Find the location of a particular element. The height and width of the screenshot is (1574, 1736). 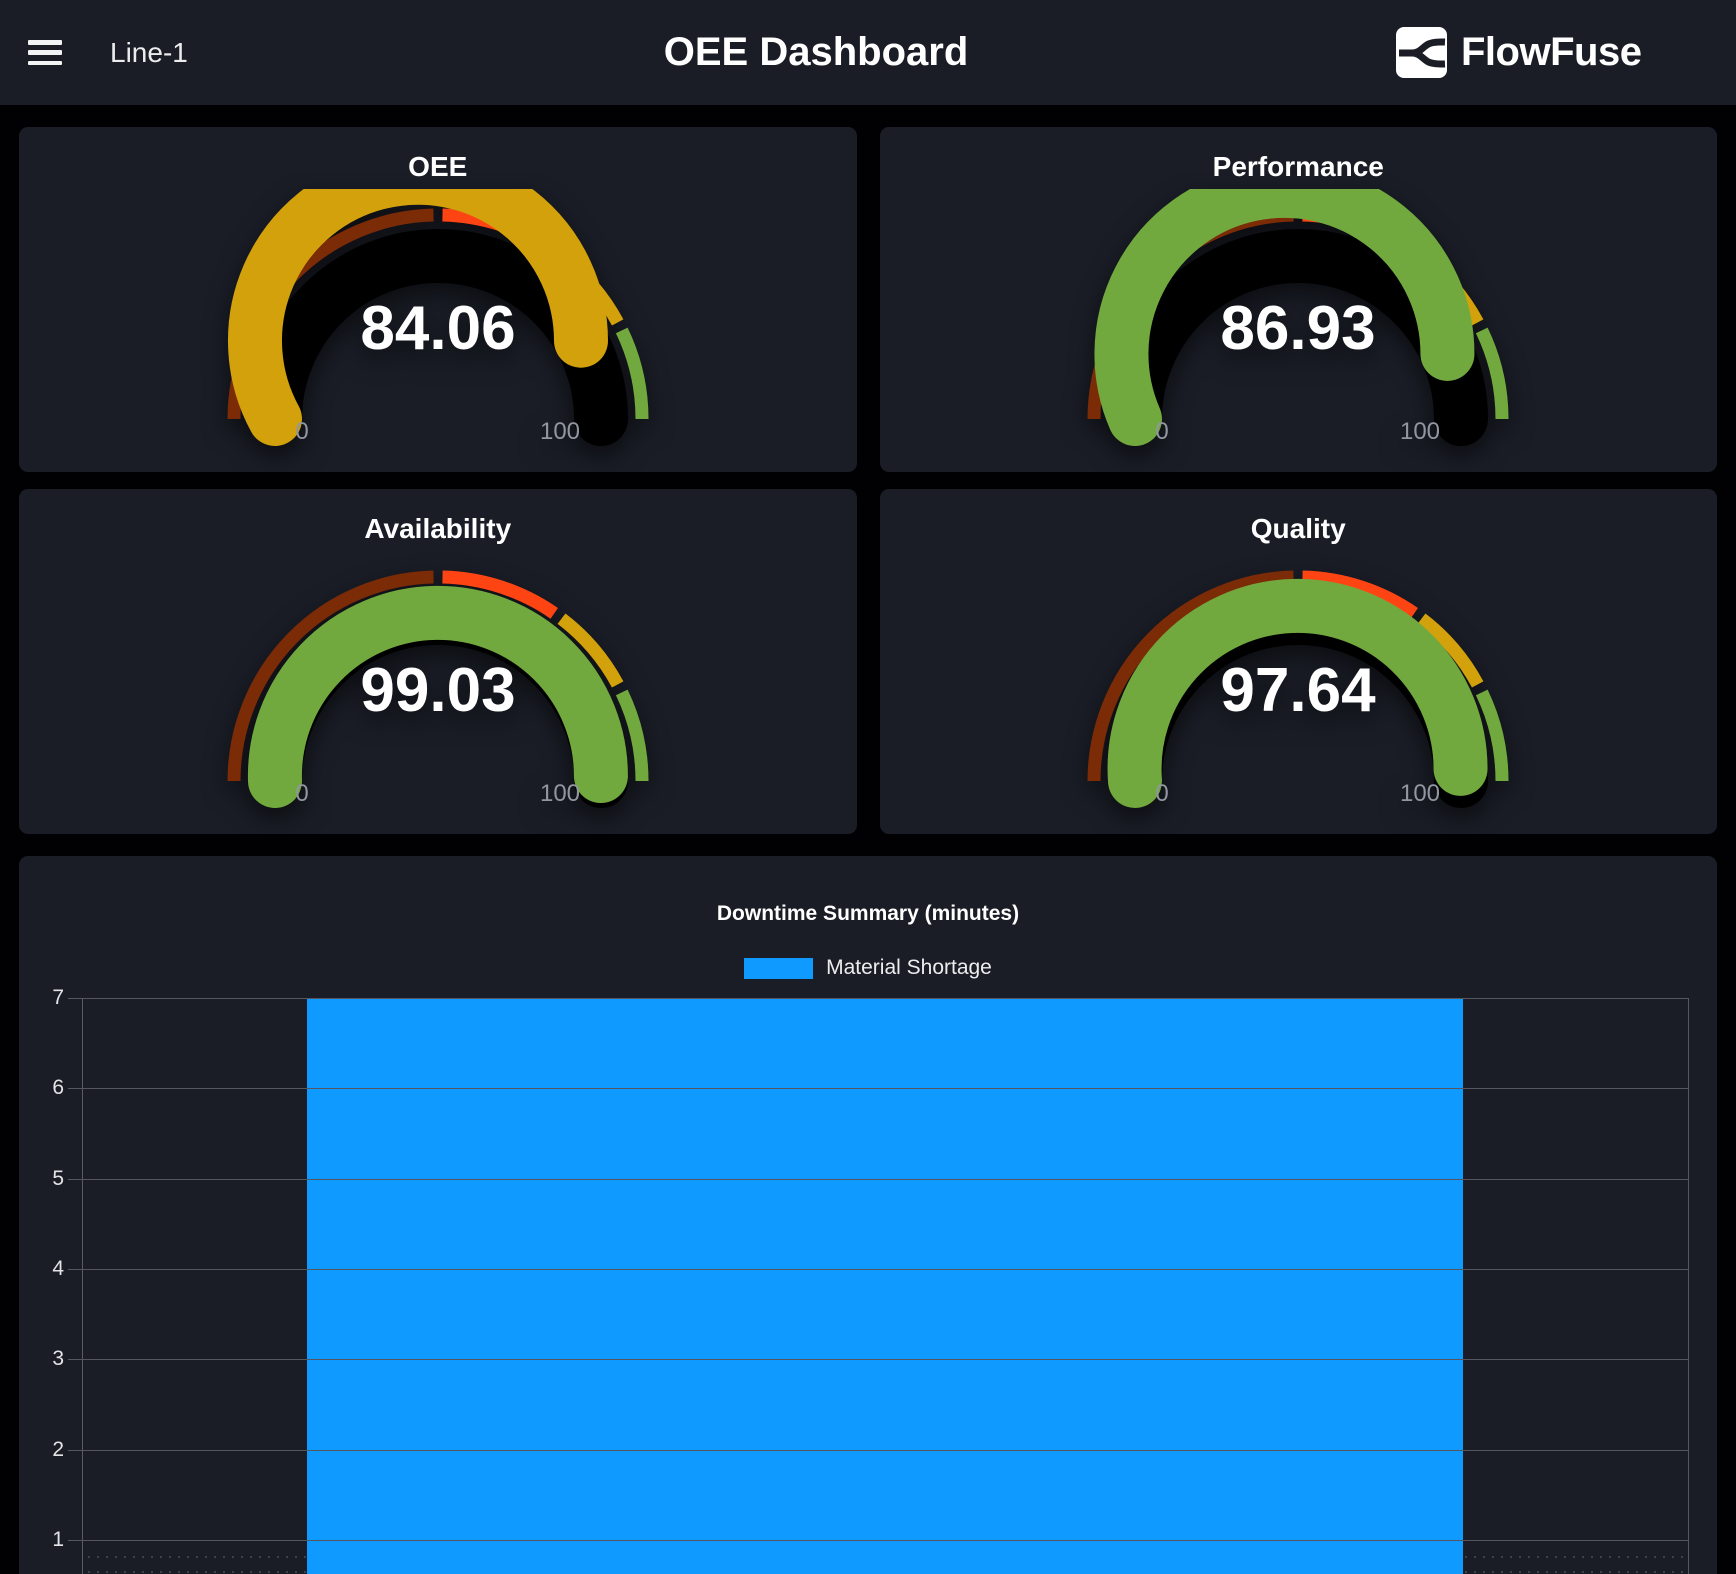

gauge-value-performance: 86.93 is located at coordinates (1298, 328).